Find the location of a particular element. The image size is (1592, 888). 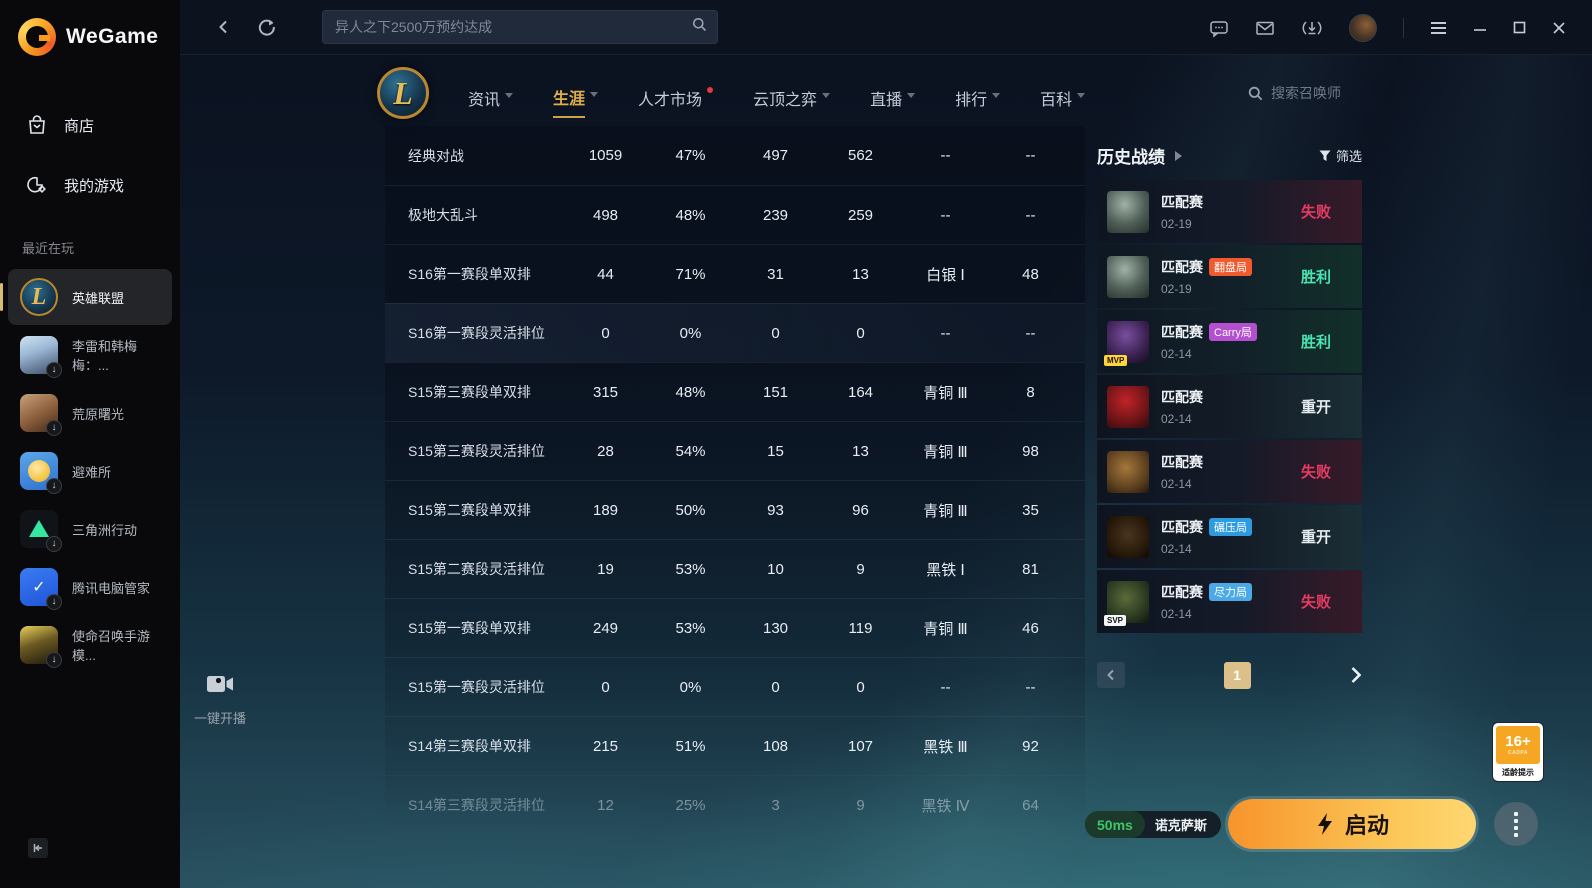

downloads-button is located at coordinates (1312, 28).